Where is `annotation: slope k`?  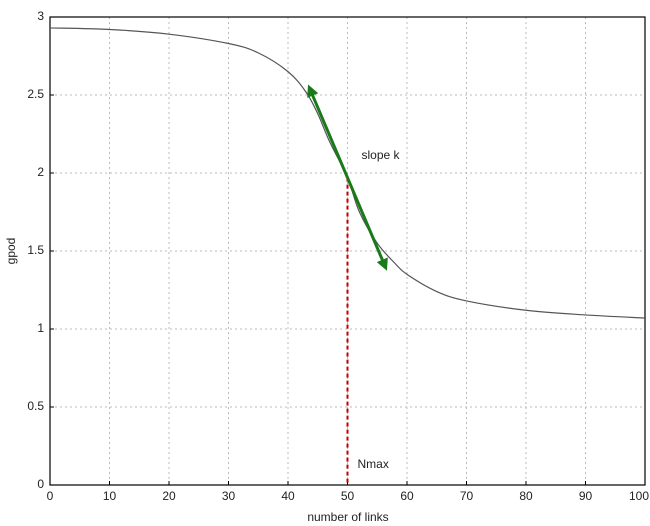 annotation: slope k is located at coordinates (381, 155).